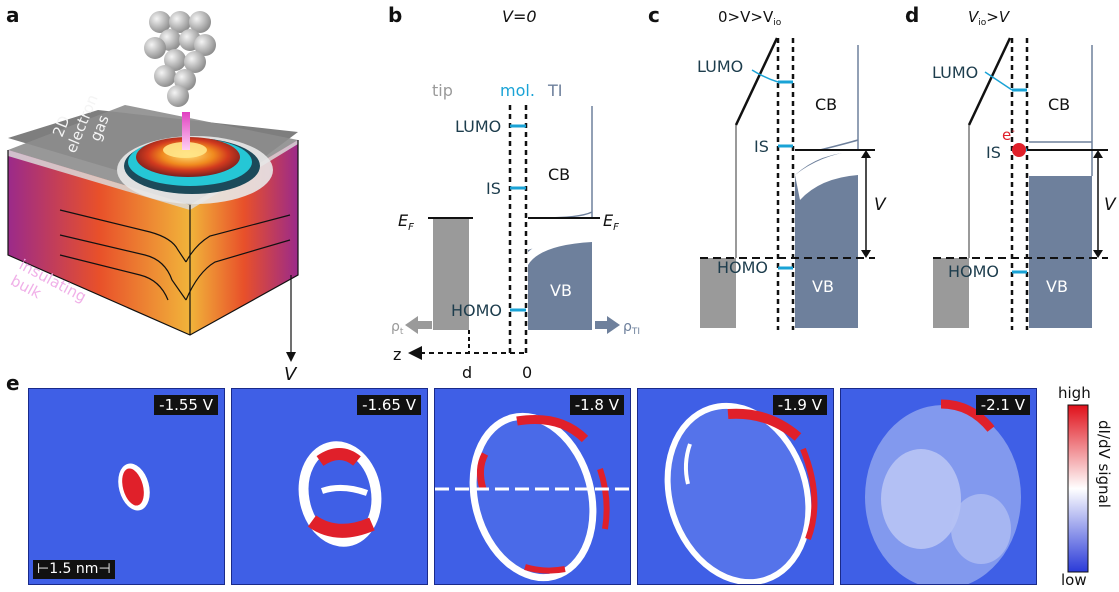  I want to click on d-label: d, so click(467, 372).